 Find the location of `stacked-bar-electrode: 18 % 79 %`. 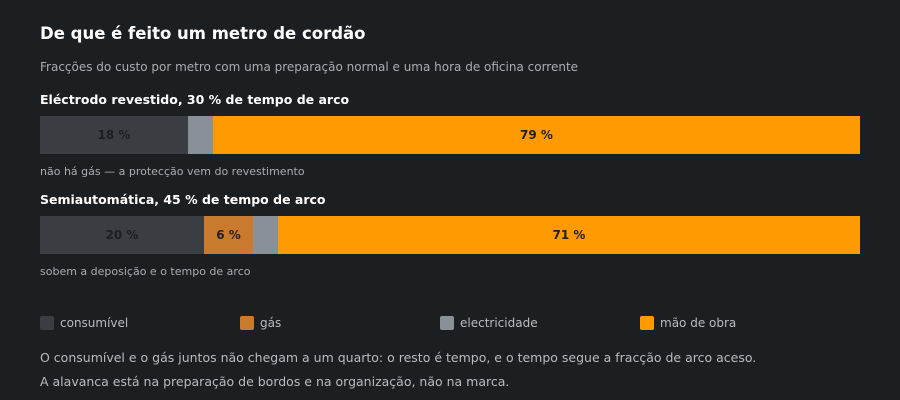

stacked-bar-electrode: 18 % 79 % is located at coordinates (450, 135).